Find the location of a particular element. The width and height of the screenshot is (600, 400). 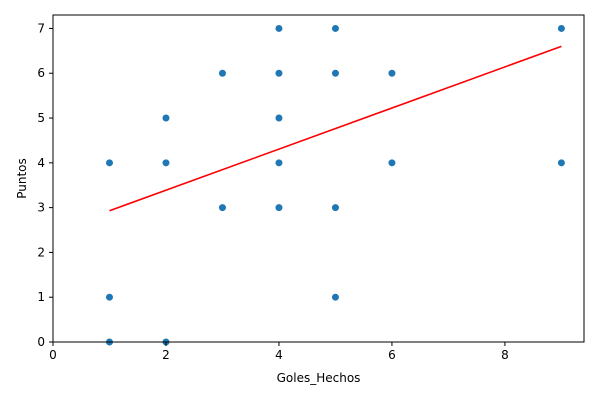

x-tick-label: 6 is located at coordinates (392, 355).